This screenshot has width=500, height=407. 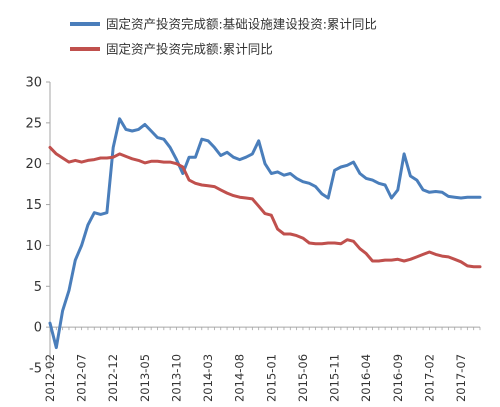 What do you see at coordinates (35, 369) in the screenshot?
I see `y-tick-label: -5` at bounding box center [35, 369].